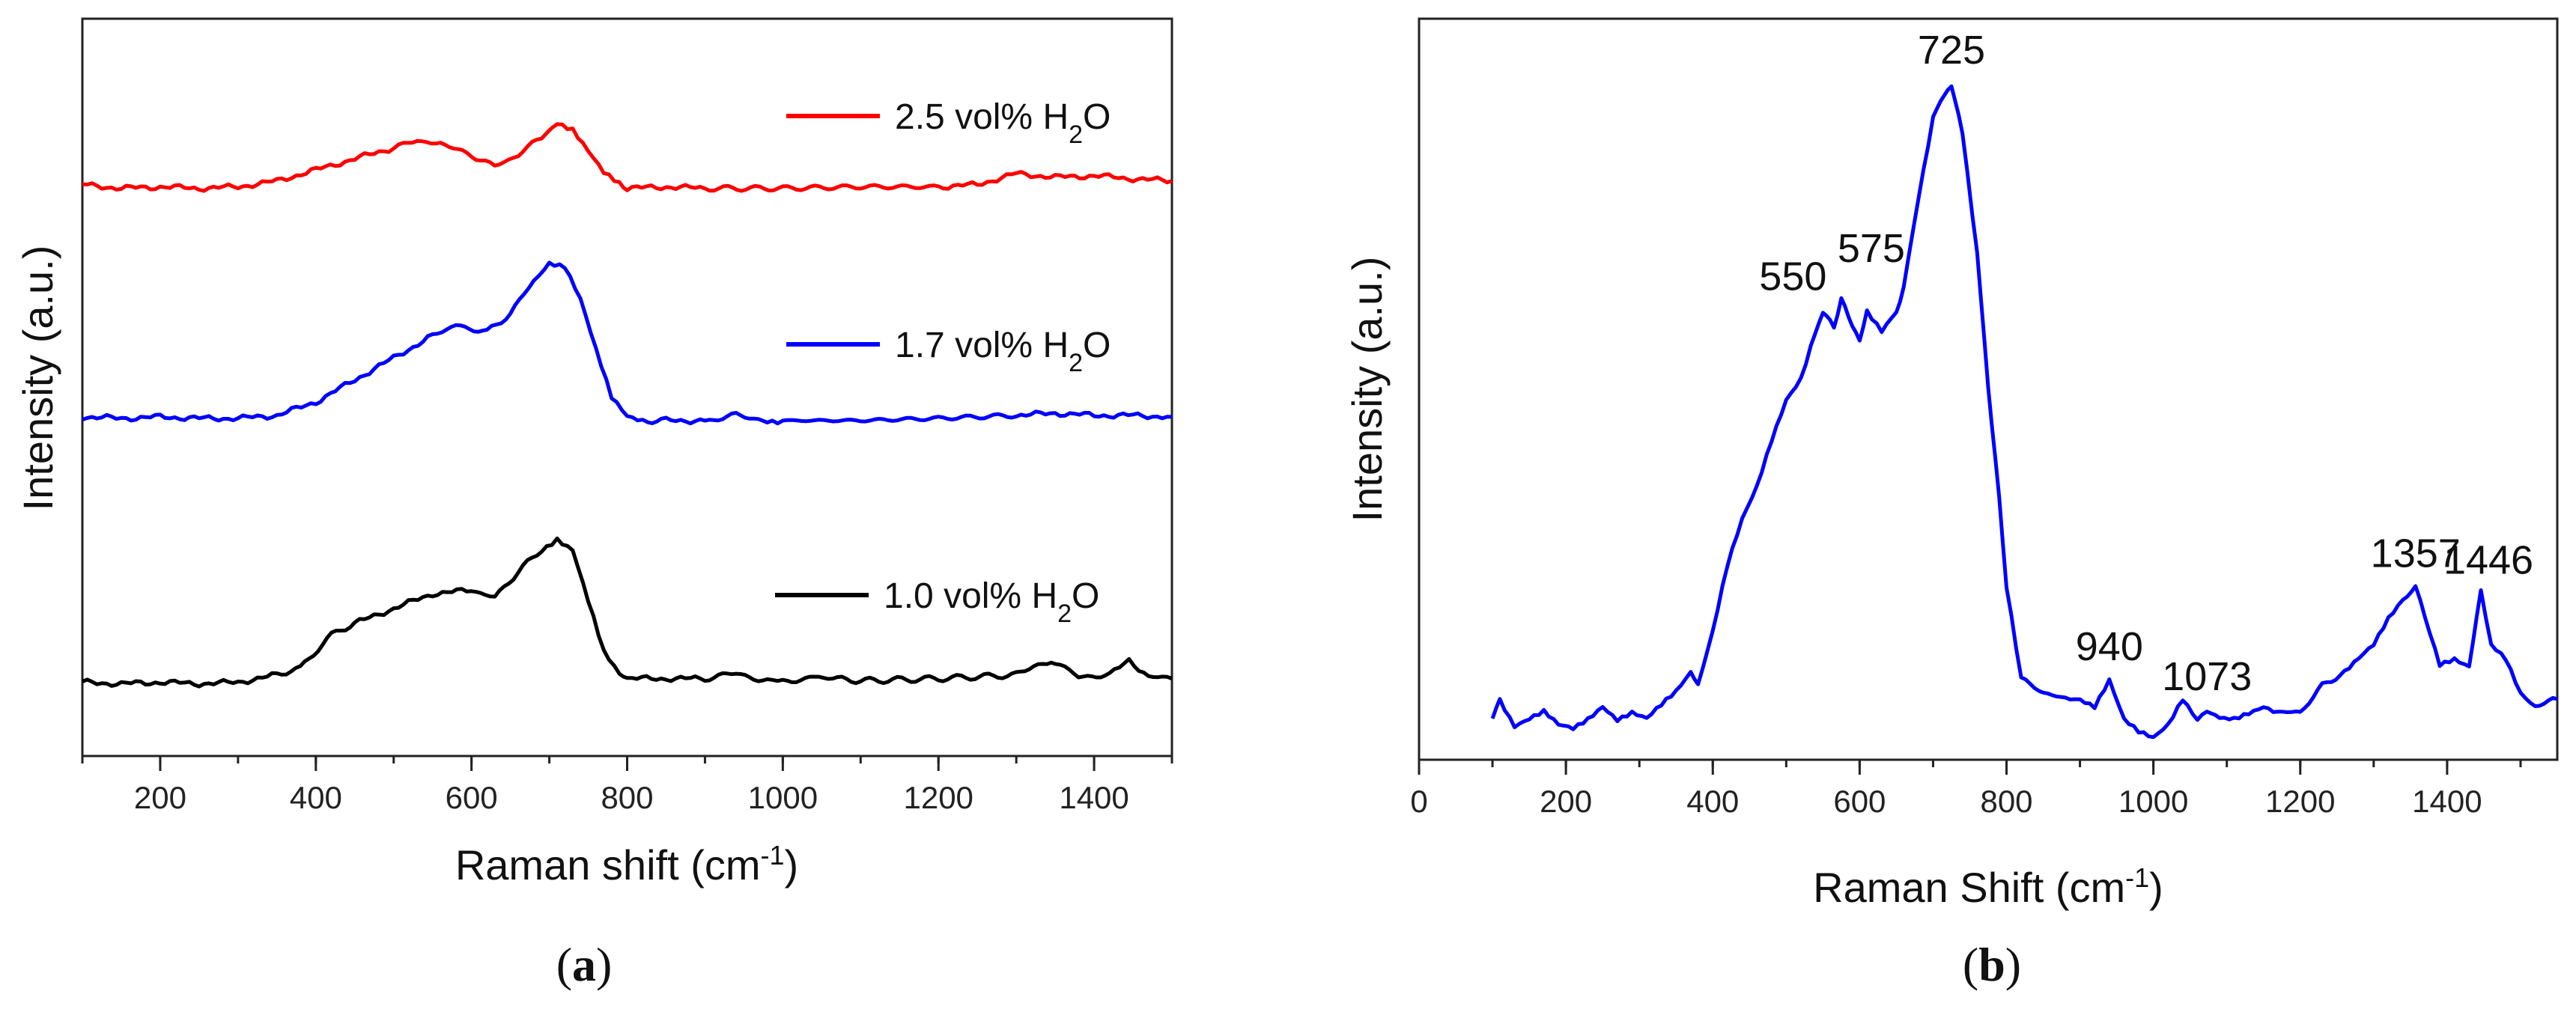  Describe the element at coordinates (2207, 676) in the screenshot. I see `peak-label-1073: 1073` at that location.